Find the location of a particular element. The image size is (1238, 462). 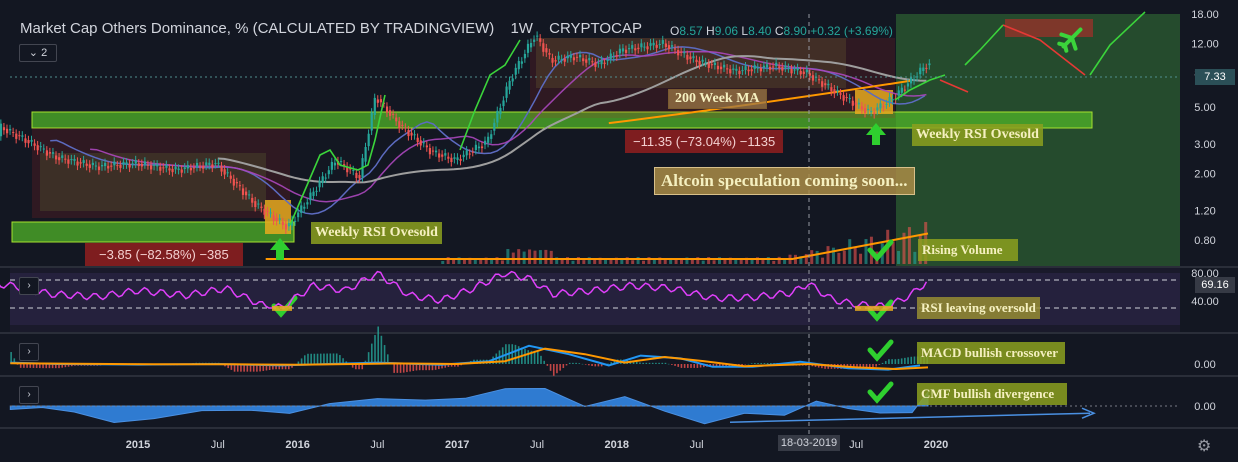

macd-pane-expand-button: › is located at coordinates (29, 352).